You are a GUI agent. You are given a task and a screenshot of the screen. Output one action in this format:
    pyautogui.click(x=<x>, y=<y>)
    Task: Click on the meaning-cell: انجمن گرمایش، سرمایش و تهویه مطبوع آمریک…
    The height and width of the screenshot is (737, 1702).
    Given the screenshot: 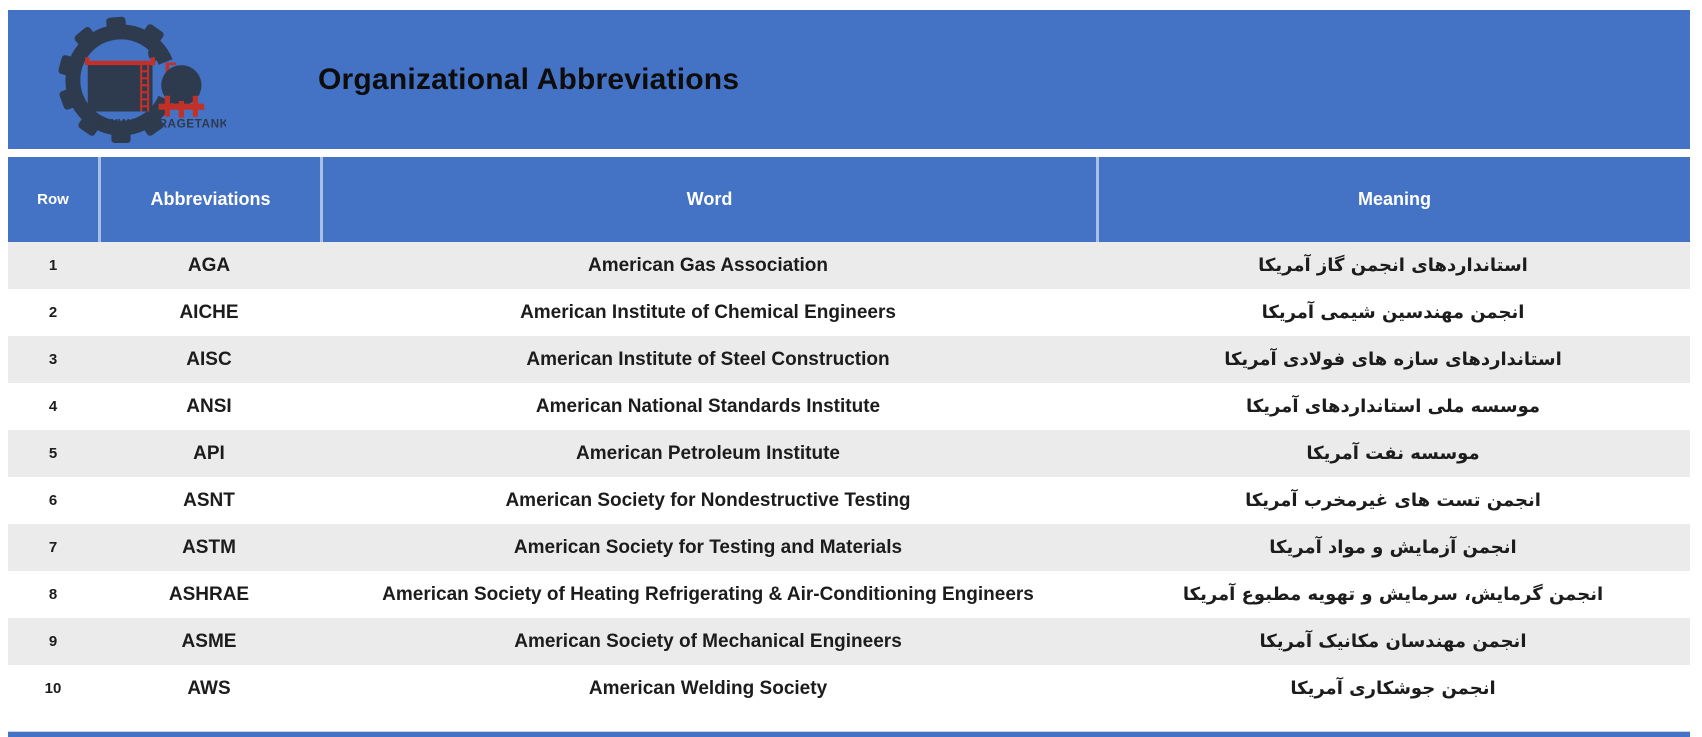 What is the action you would take?
    pyautogui.click(x=1393, y=594)
    